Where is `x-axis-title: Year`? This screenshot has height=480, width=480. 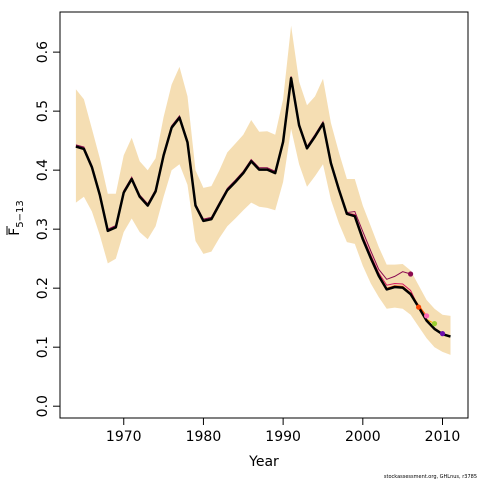
x-axis-title: Year is located at coordinates (263, 462).